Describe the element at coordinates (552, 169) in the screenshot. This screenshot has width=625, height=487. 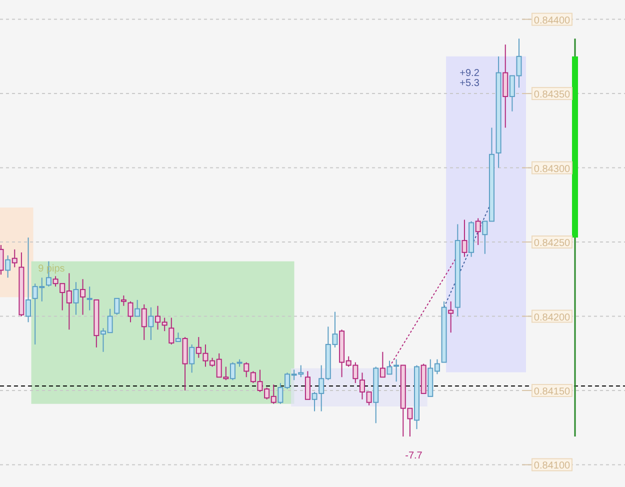
I see `y-tick-label: 0.84300` at that location.